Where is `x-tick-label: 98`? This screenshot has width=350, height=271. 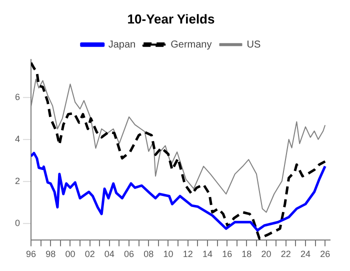
x-tick-label: 98 is located at coordinates (51, 254).